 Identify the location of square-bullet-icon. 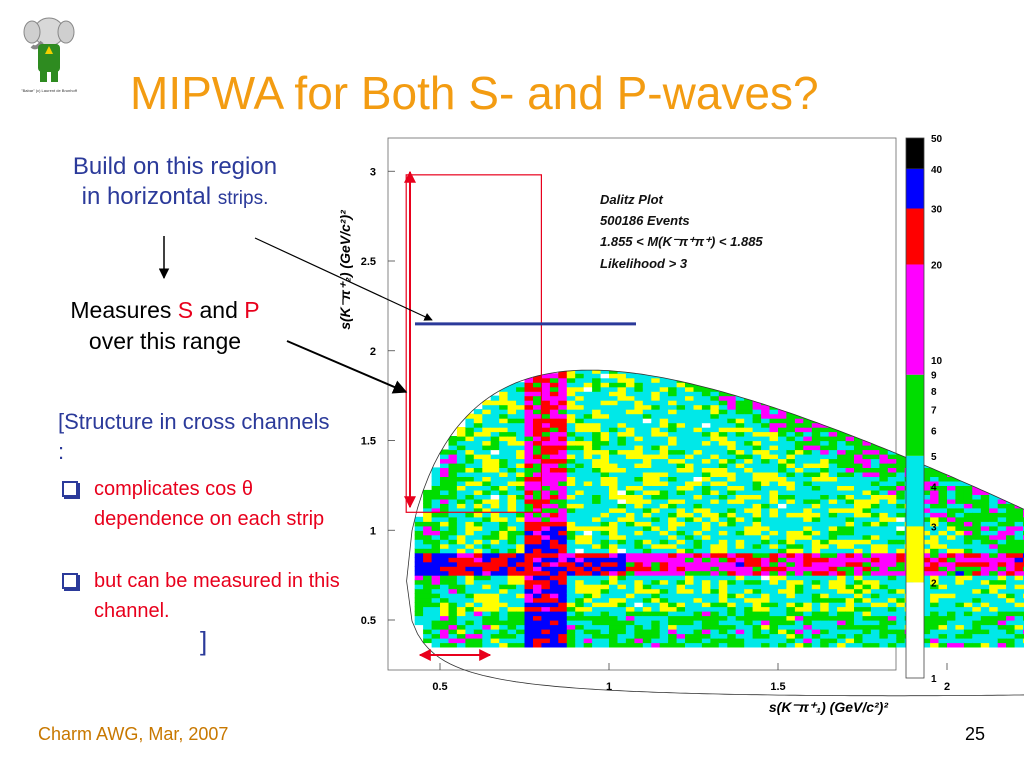
(70, 489).